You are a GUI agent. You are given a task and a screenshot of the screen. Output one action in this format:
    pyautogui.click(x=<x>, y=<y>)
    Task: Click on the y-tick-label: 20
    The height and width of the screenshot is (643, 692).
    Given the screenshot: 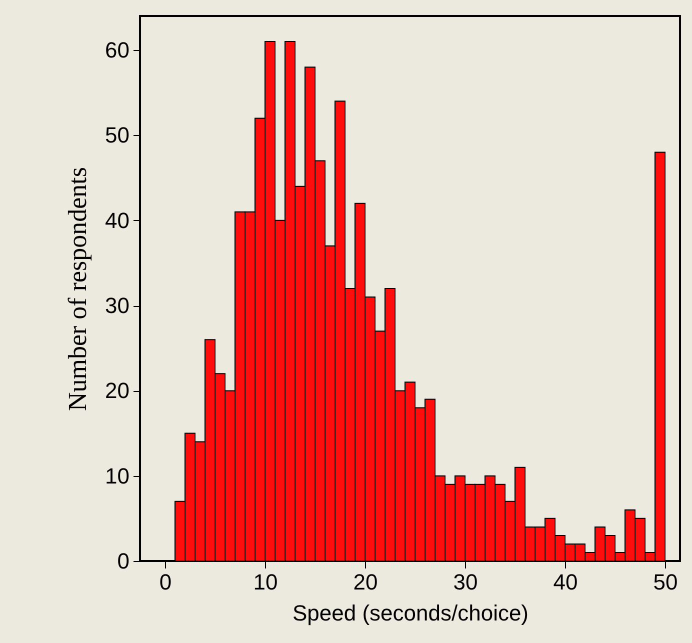 What is the action you would take?
    pyautogui.click(x=117, y=391)
    